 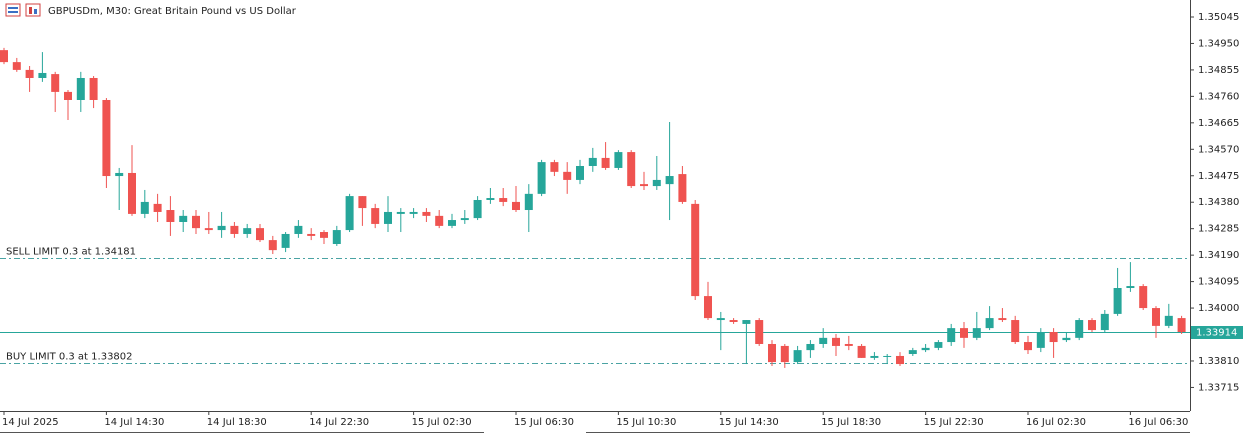 What do you see at coordinates (1218, 176) in the screenshot?
I see `y-tick-label: 1.34475` at bounding box center [1218, 176].